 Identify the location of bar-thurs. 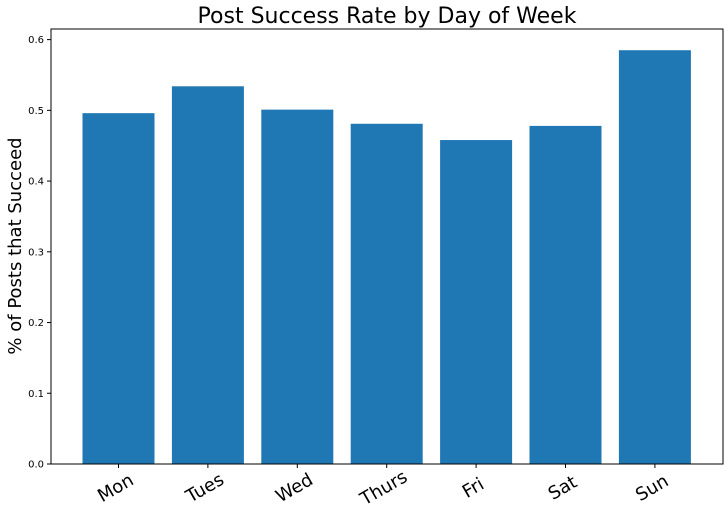
(386, 293).